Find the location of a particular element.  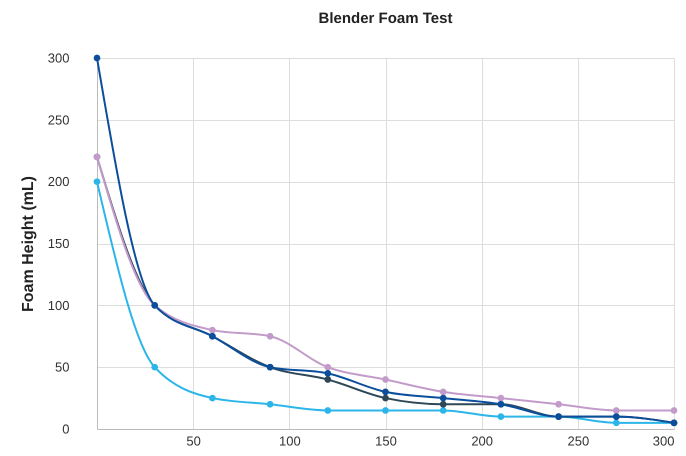

y-tick-label: 0 is located at coordinates (66, 429).